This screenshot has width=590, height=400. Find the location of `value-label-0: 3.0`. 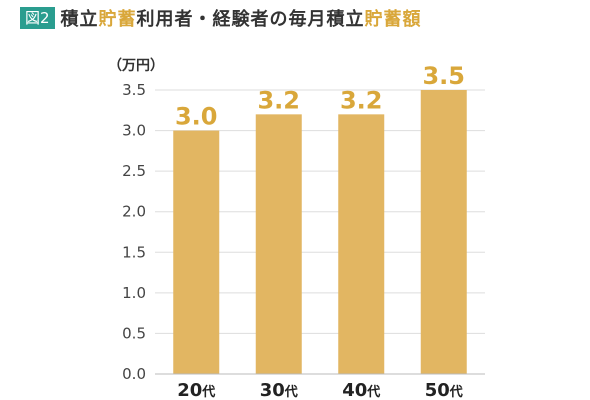

value-label-0: 3.0 is located at coordinates (196, 117).